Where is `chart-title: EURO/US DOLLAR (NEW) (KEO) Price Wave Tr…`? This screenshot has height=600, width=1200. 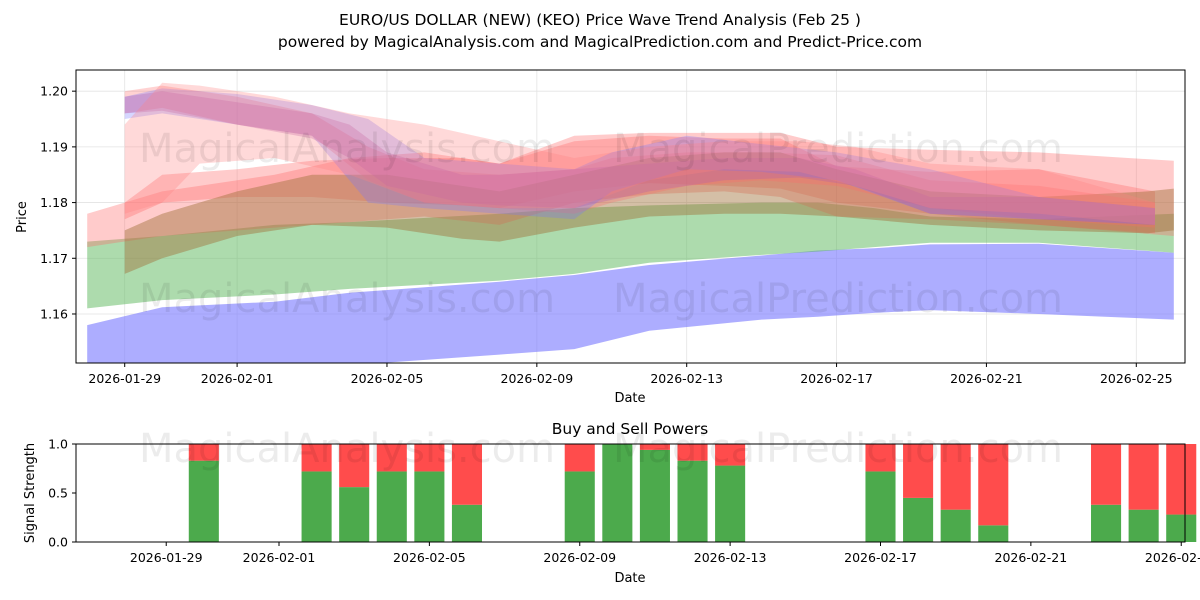 chart-title: EURO/US DOLLAR (NEW) (KEO) Price Wave Tr… is located at coordinates (600, 20).